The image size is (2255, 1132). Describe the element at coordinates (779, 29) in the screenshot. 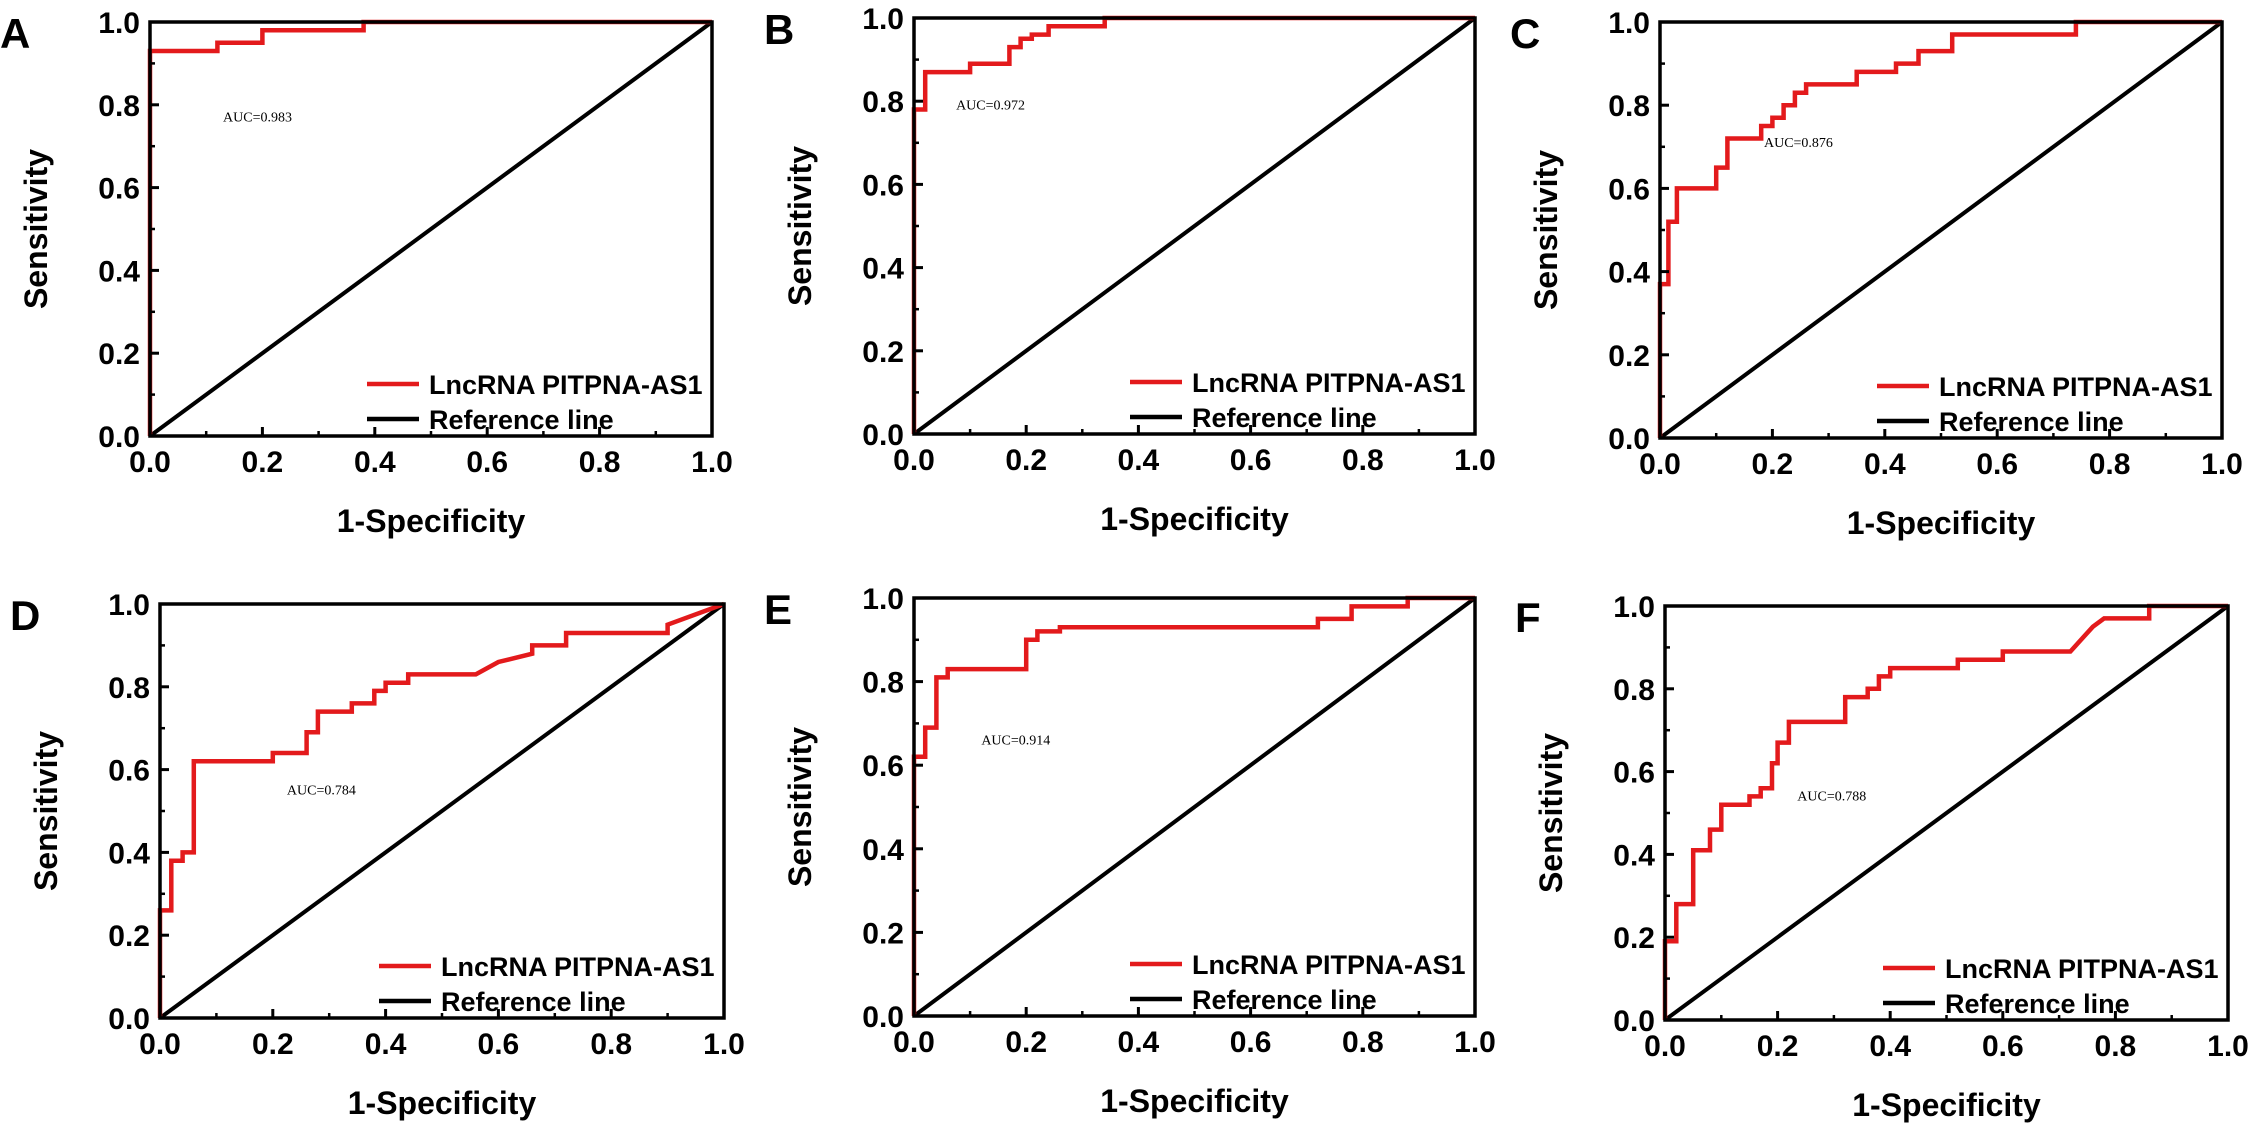

I see `panel-letter-b: B` at that location.